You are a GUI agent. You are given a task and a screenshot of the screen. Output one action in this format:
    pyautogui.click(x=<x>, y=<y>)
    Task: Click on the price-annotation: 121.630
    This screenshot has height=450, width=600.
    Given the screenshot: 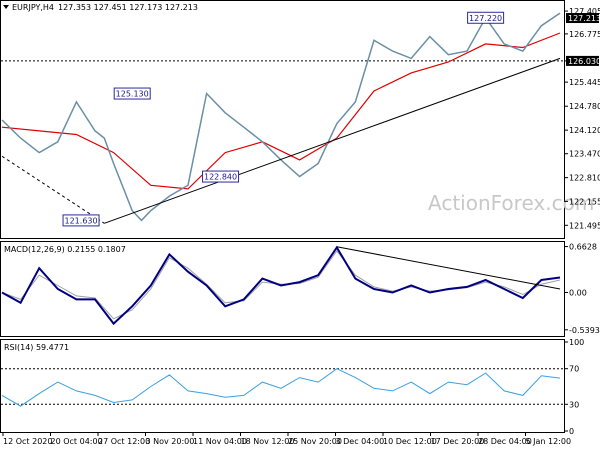 What is the action you would take?
    pyautogui.click(x=81, y=220)
    